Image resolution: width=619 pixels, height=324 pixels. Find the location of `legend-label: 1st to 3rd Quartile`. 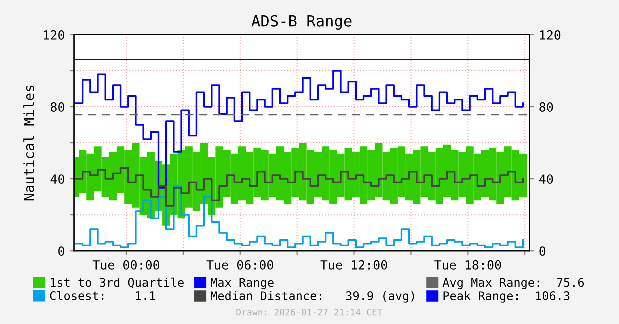

legend-label: 1st to 3rd Quartile is located at coordinates (117, 283).